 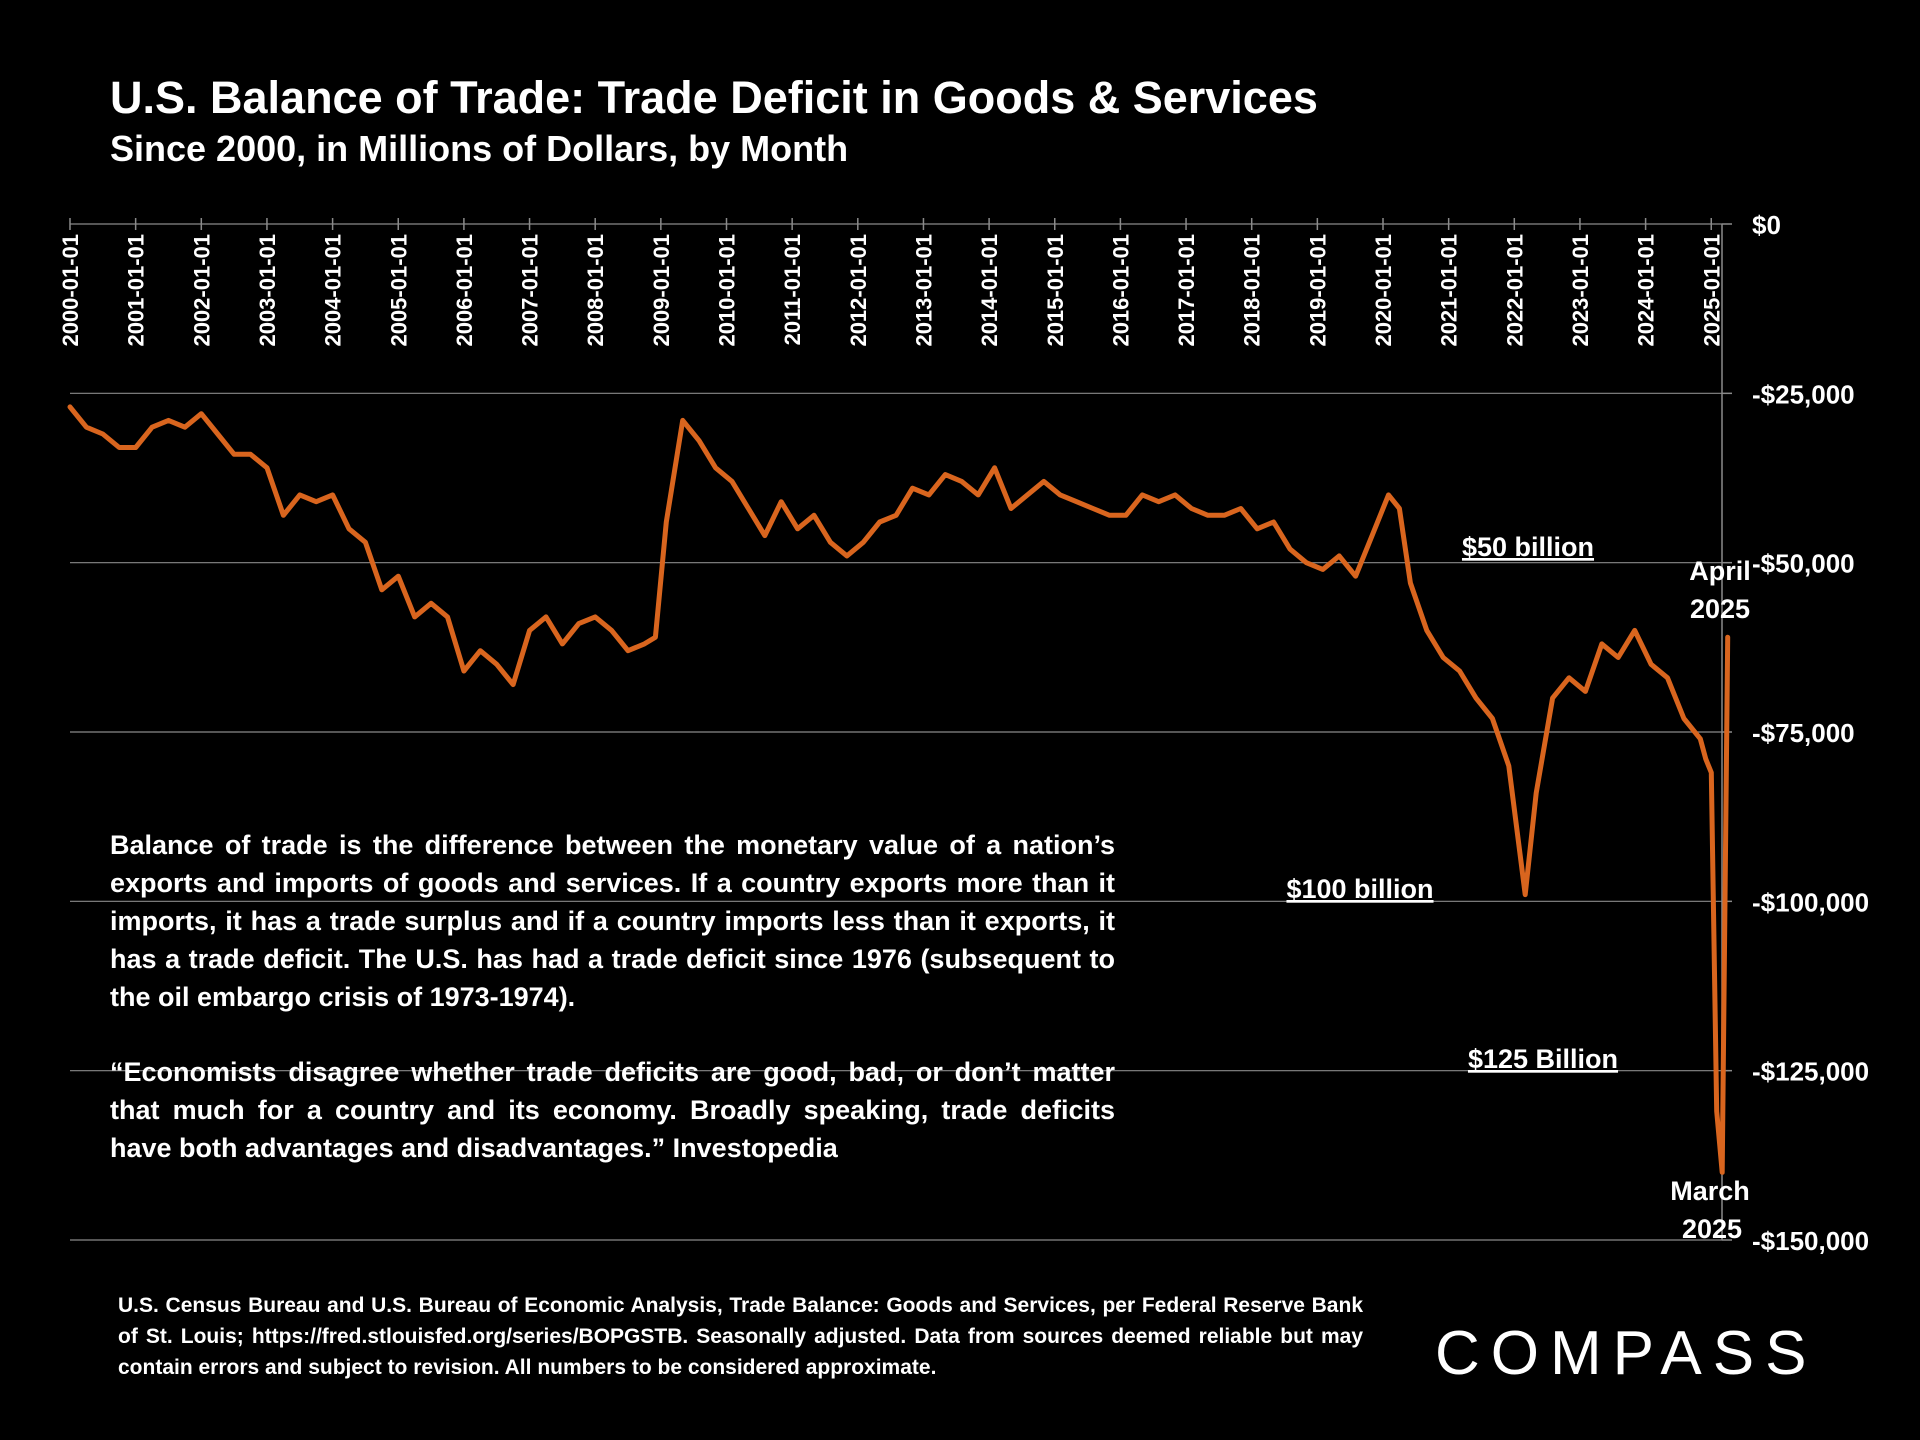 What do you see at coordinates (661, 290) in the screenshot?
I see `x-tick-label: 2009-01-01` at bounding box center [661, 290].